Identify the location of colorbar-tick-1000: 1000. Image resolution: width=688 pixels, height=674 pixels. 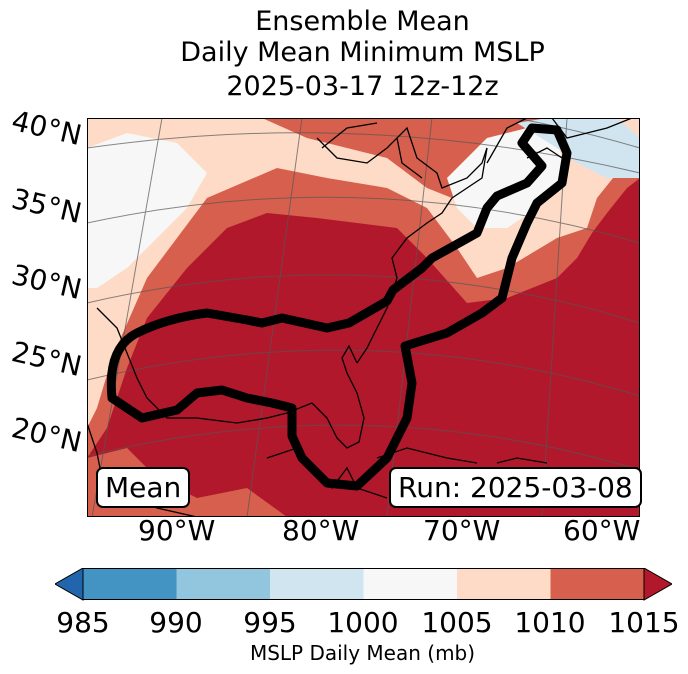
(363, 622).